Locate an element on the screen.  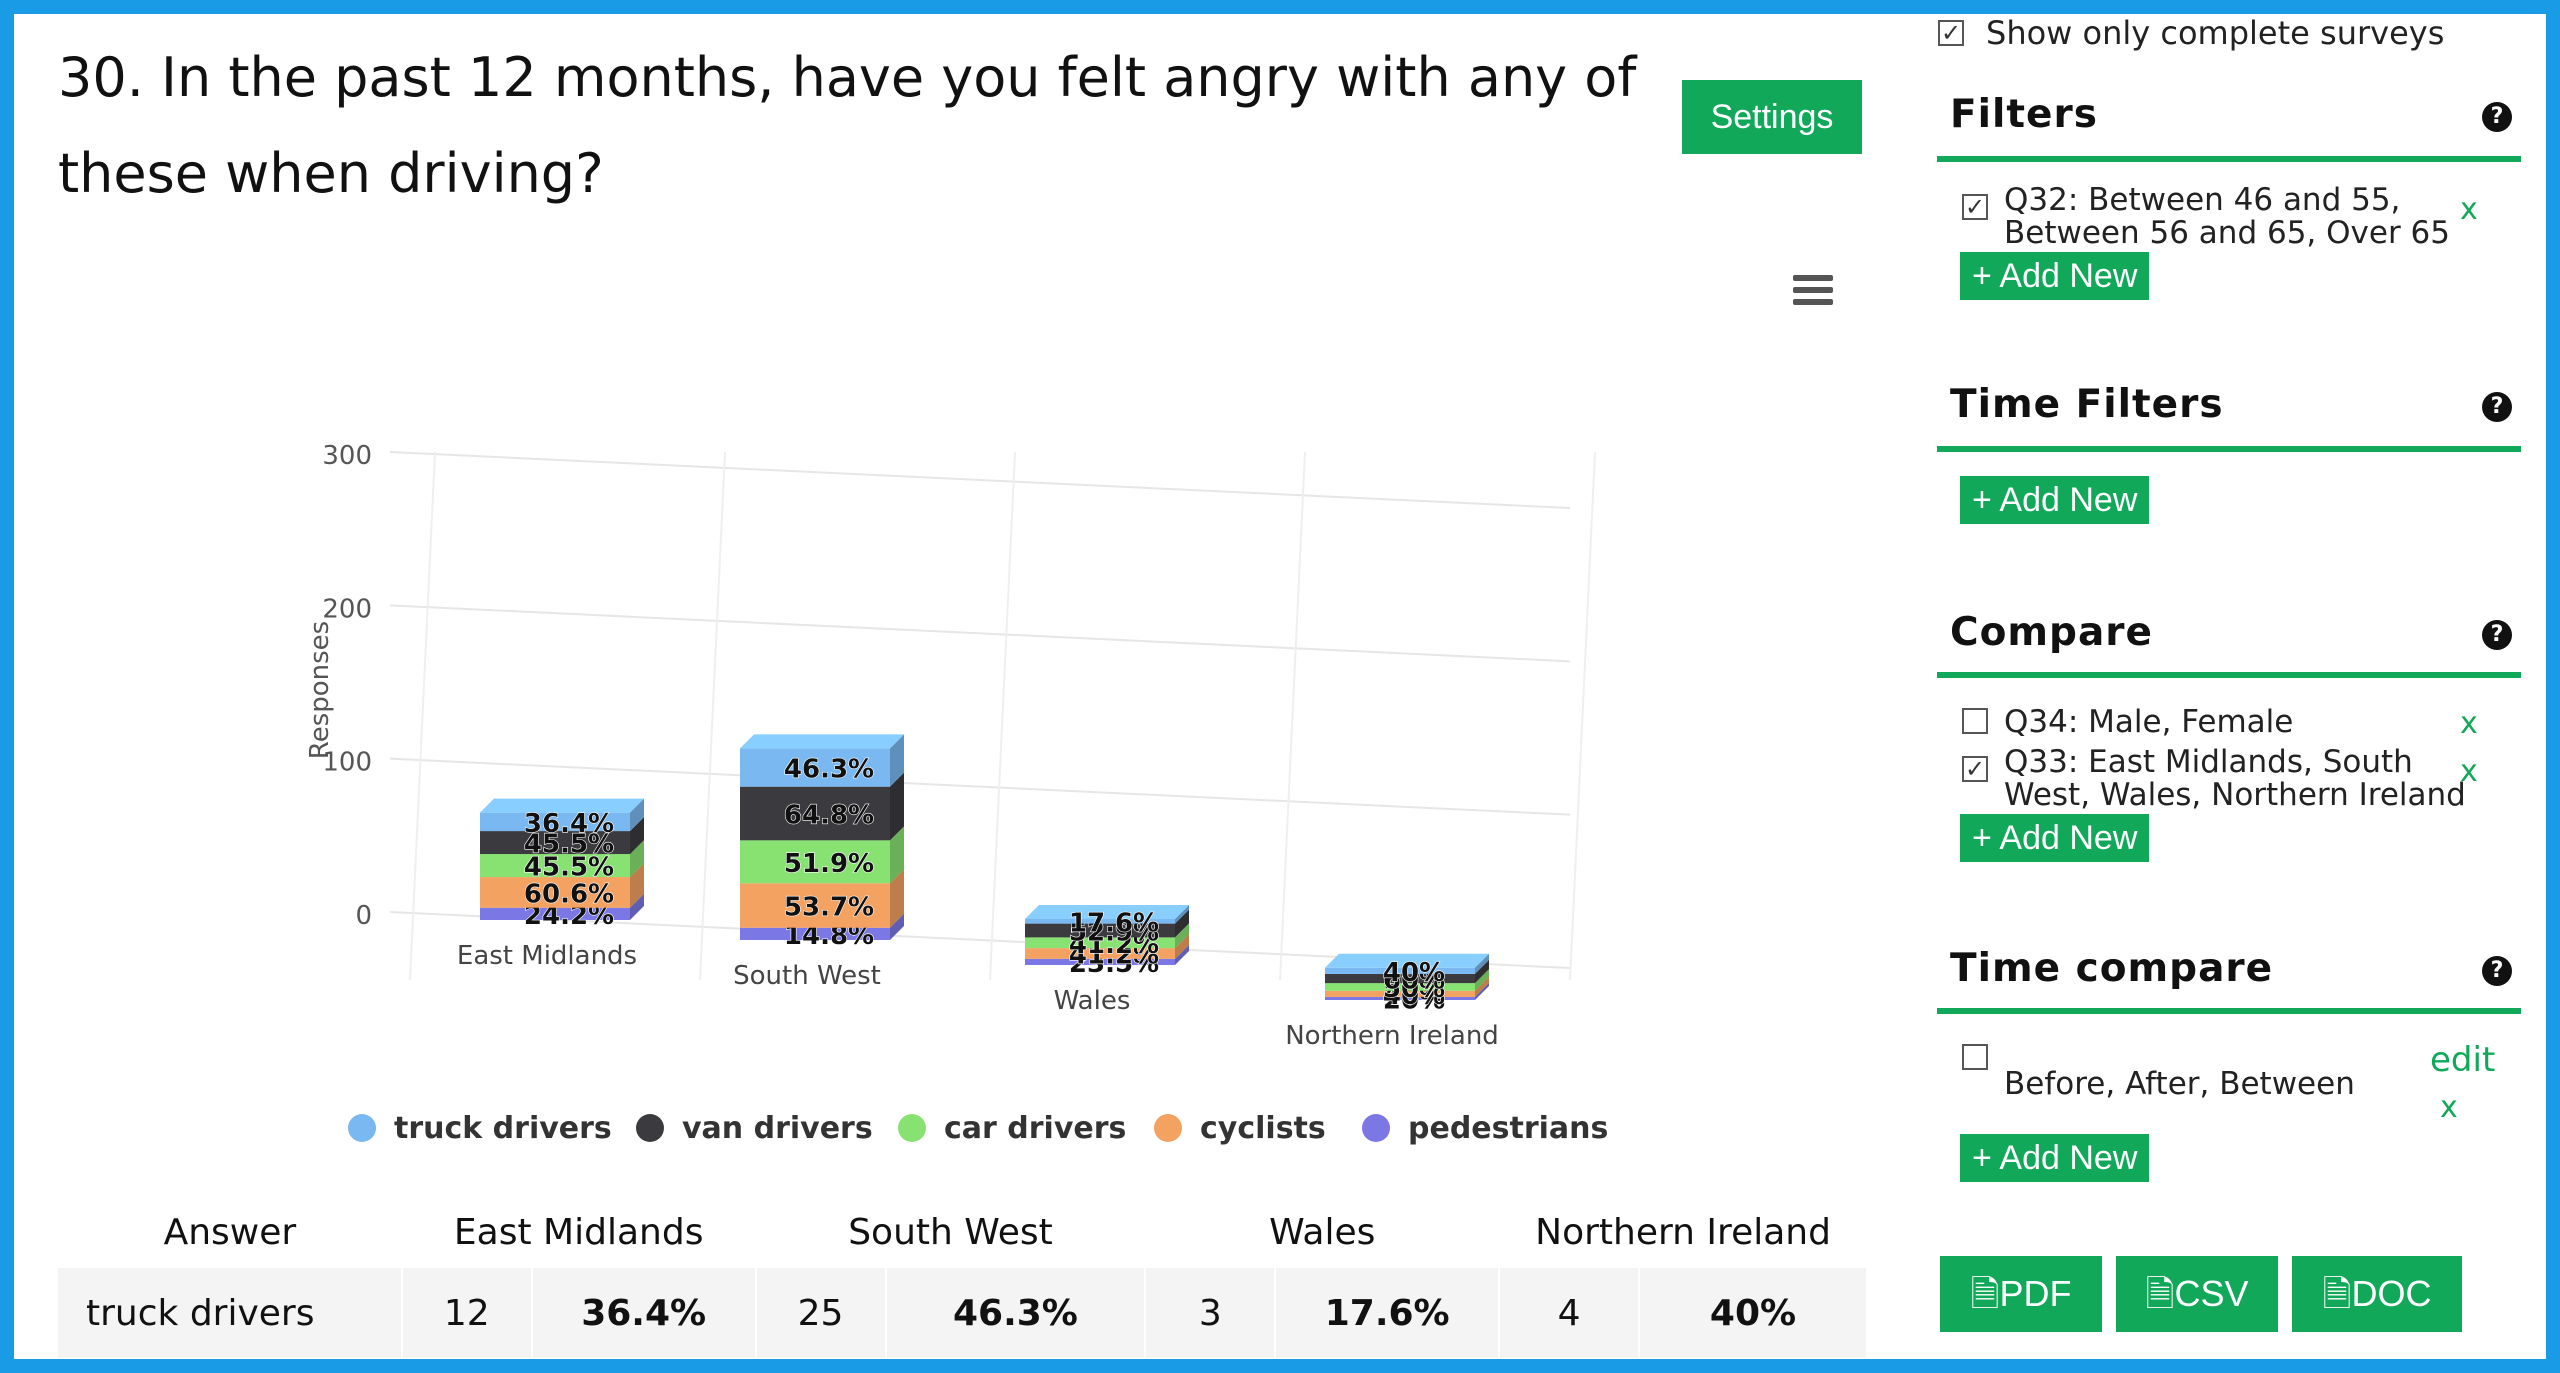
table-cell-percent: 46.3% is located at coordinates (1016, 1313).